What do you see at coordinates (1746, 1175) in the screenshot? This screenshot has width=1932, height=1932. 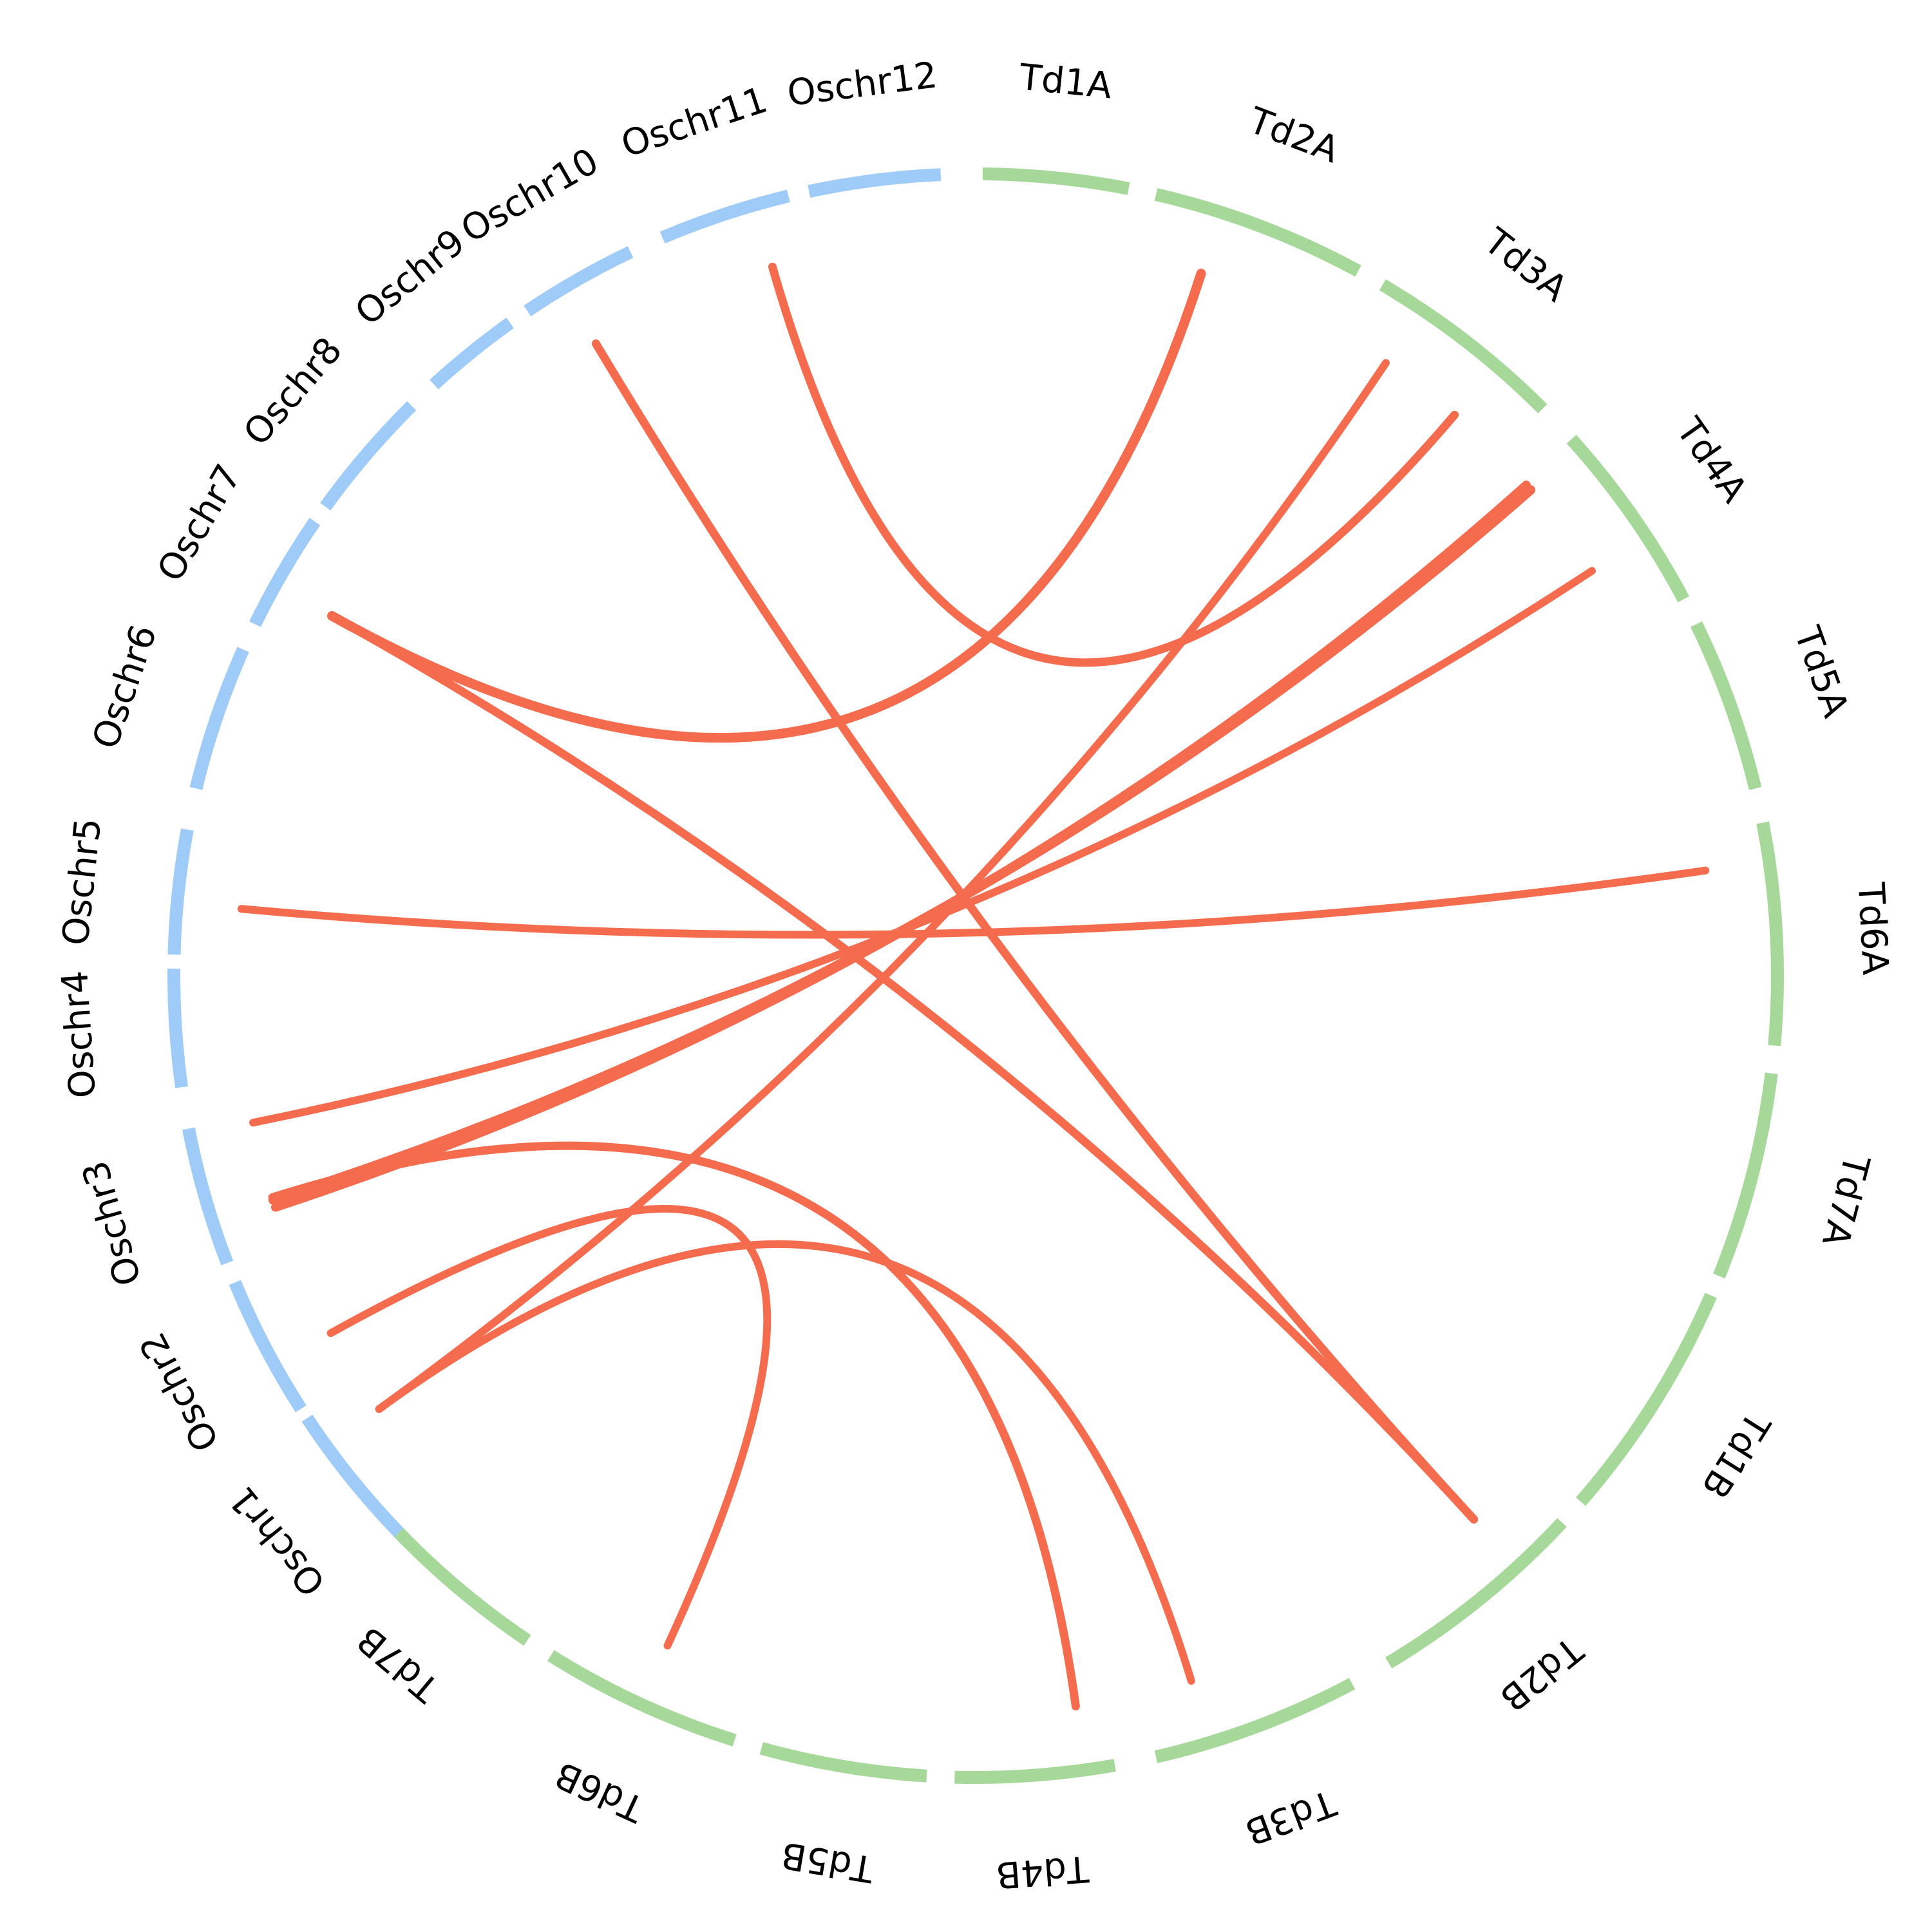 I see `chromosome-arc-td7a` at bounding box center [1746, 1175].